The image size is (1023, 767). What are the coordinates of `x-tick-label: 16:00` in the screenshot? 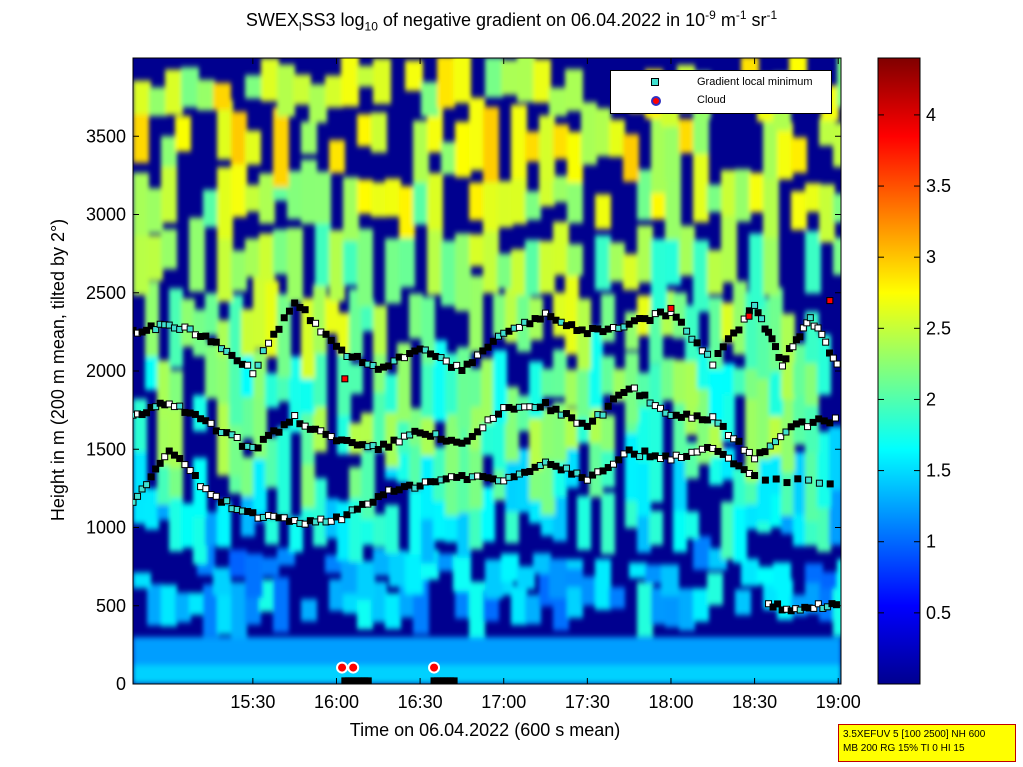 It's located at (336, 702).